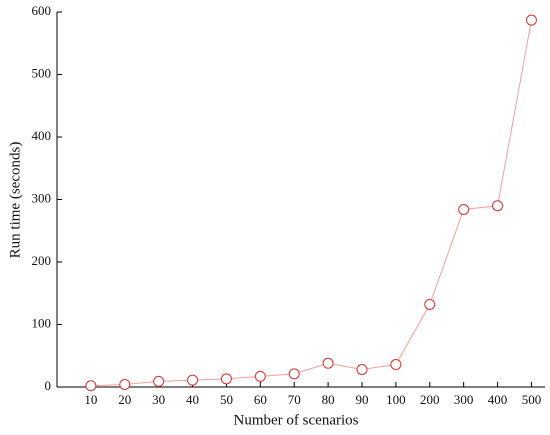 The image size is (550, 435). I want to click on x-tick-label: 100, so click(396, 399).